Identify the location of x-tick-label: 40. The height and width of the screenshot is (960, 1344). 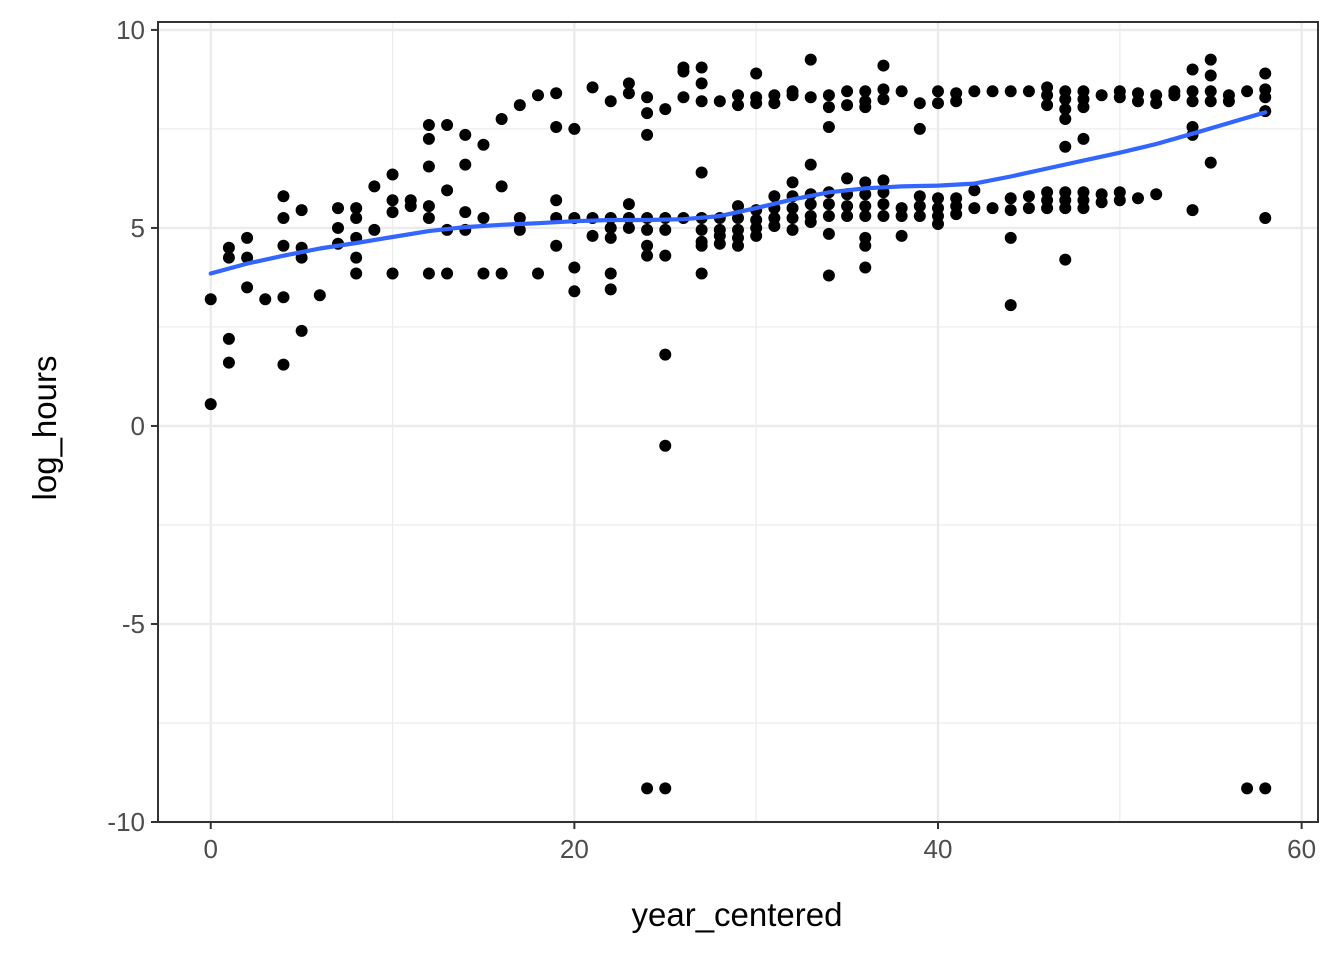
(938, 849).